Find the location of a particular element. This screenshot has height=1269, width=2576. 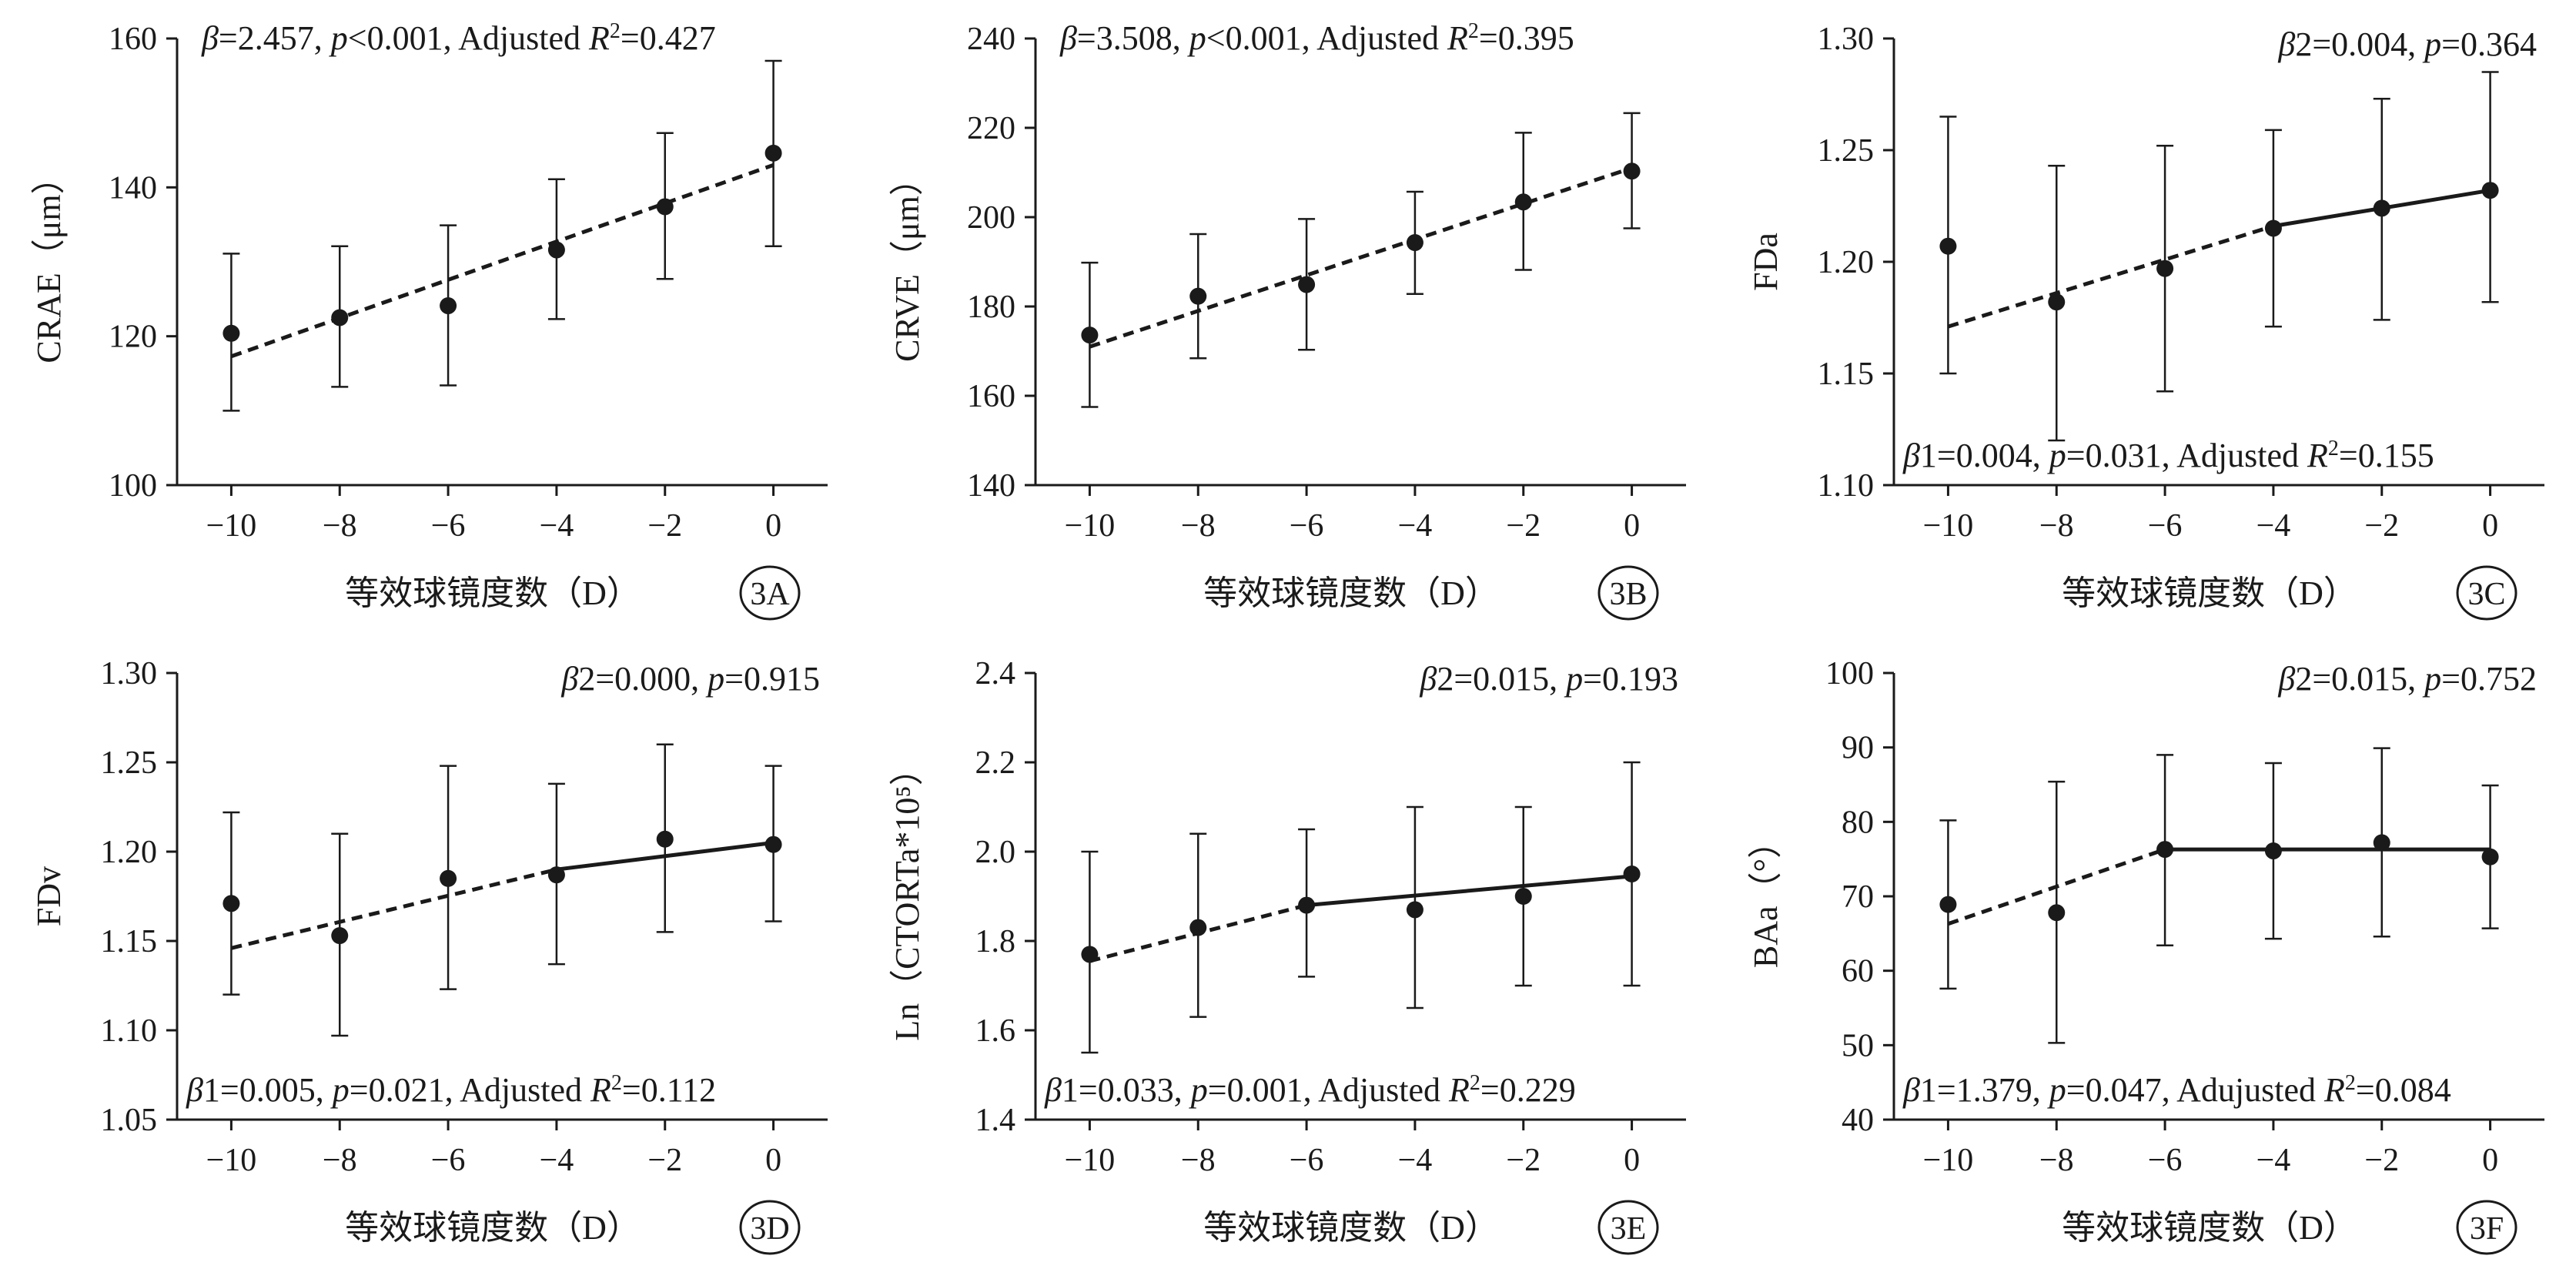

y-tick-label: 160 is located at coordinates (133, 39).